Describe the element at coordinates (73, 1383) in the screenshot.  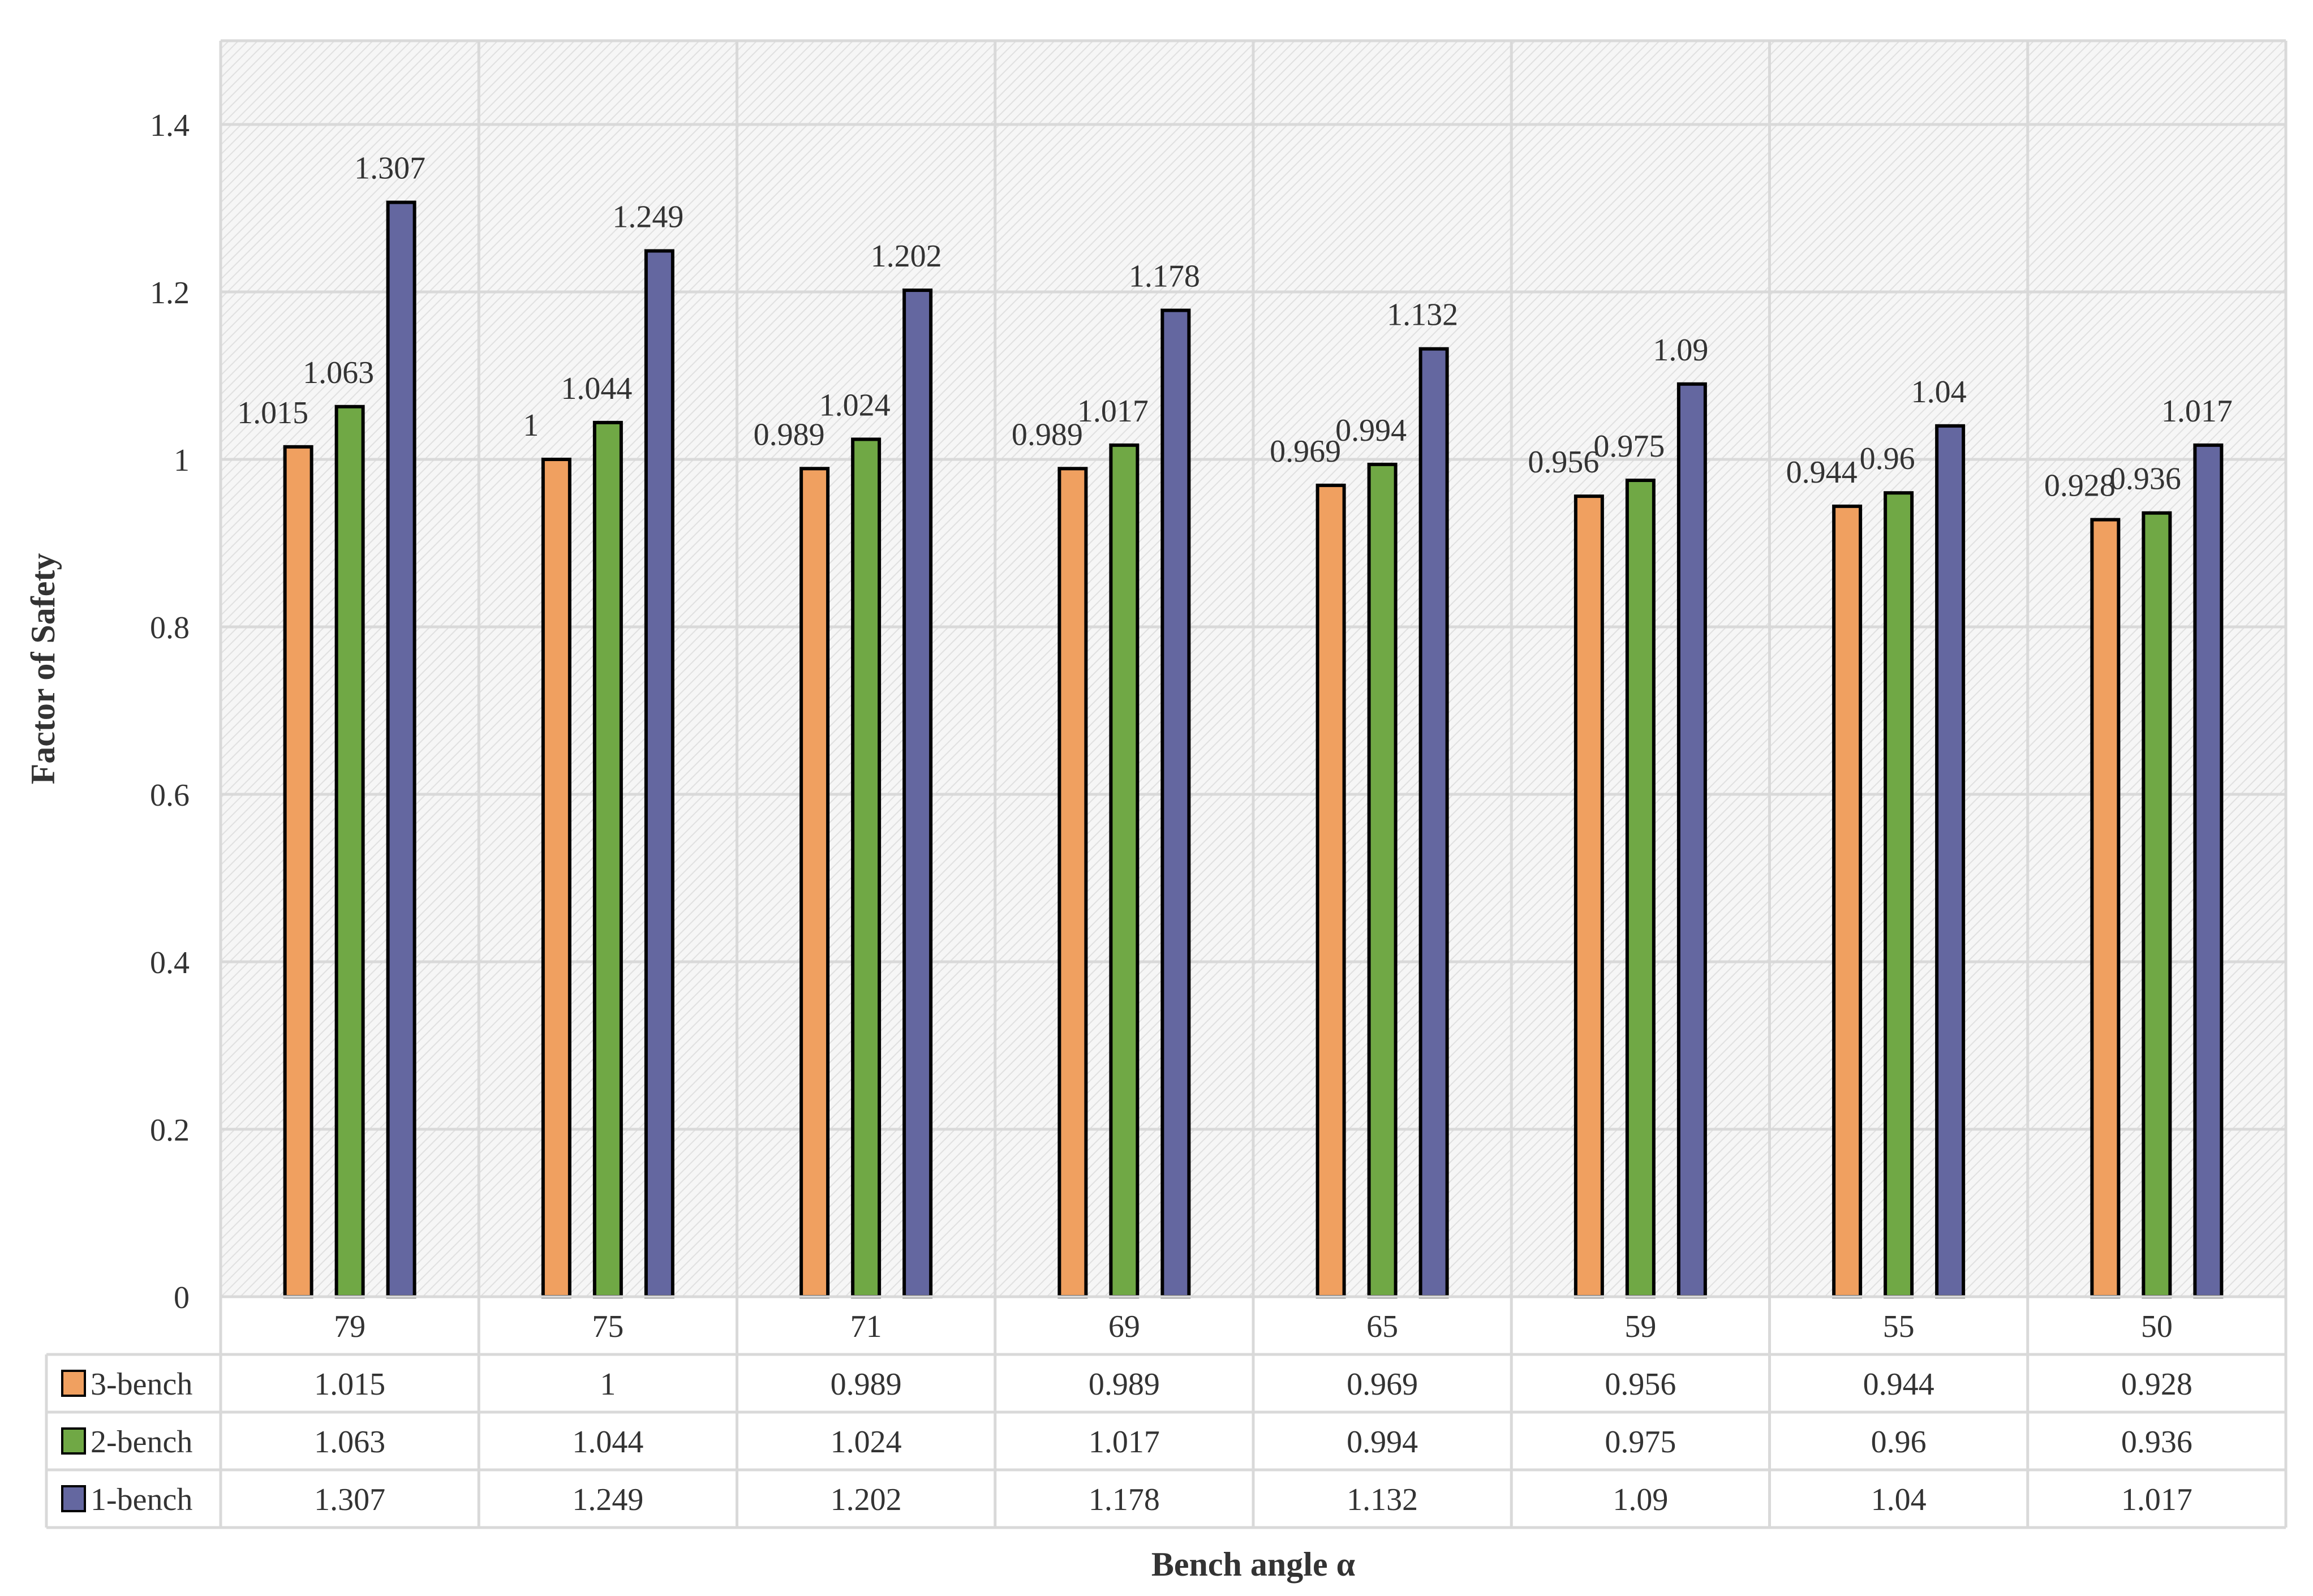
I see `legend-swatch-3-bench` at that location.